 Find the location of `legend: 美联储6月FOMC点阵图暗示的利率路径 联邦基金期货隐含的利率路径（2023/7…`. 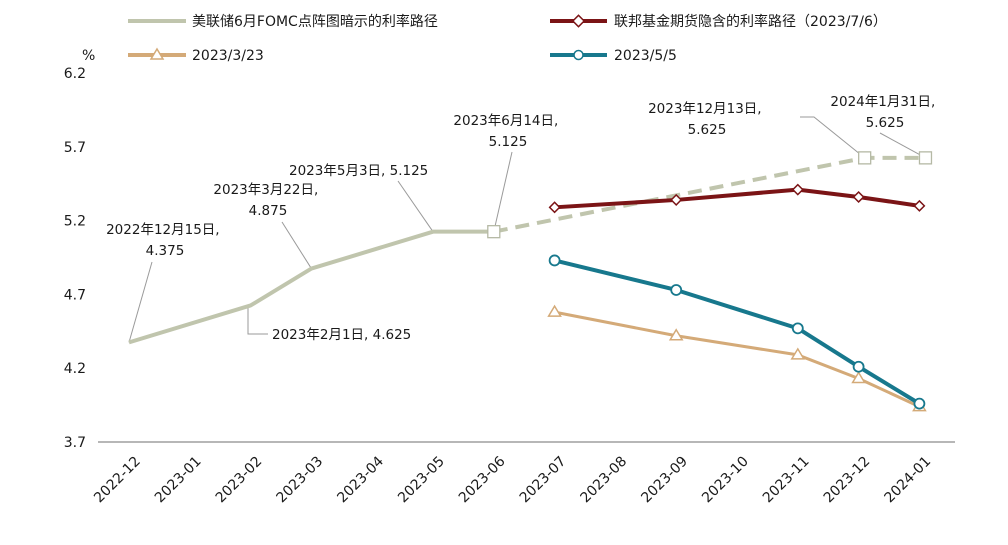

legend: 美联储6月FOMC点阵图暗示的利率路径 联邦基金期货隐含的利率路径（2023/7… is located at coordinates (507, 38).